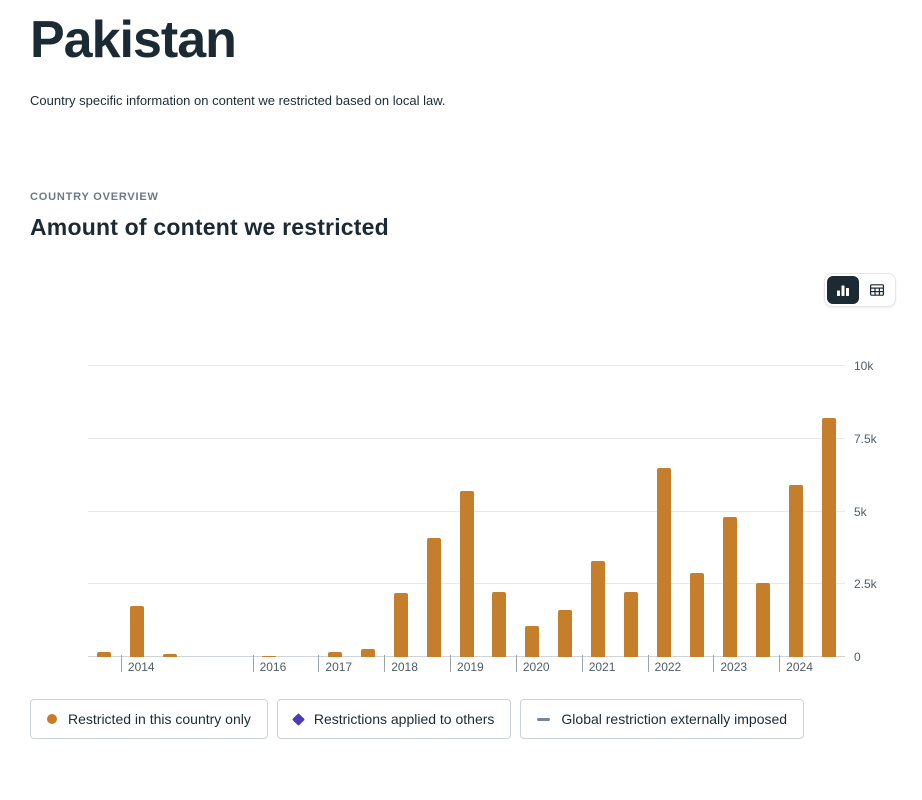 The image size is (922, 800). I want to click on legend-item-2: Global restriction externally imposed, so click(662, 719).